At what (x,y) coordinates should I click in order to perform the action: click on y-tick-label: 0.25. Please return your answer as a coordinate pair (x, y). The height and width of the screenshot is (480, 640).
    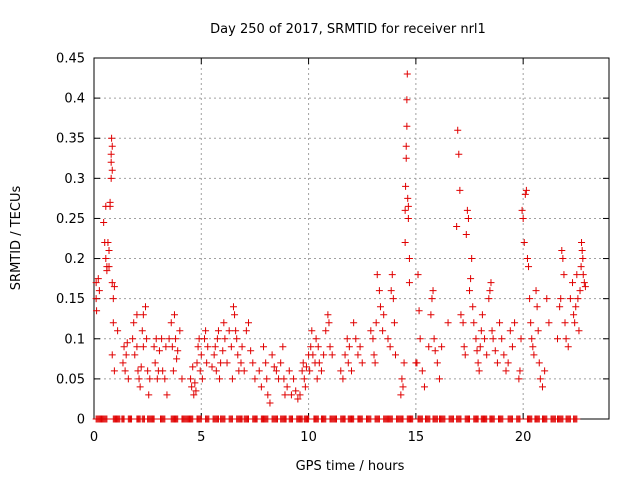
    Looking at the image, I should click on (70, 219).